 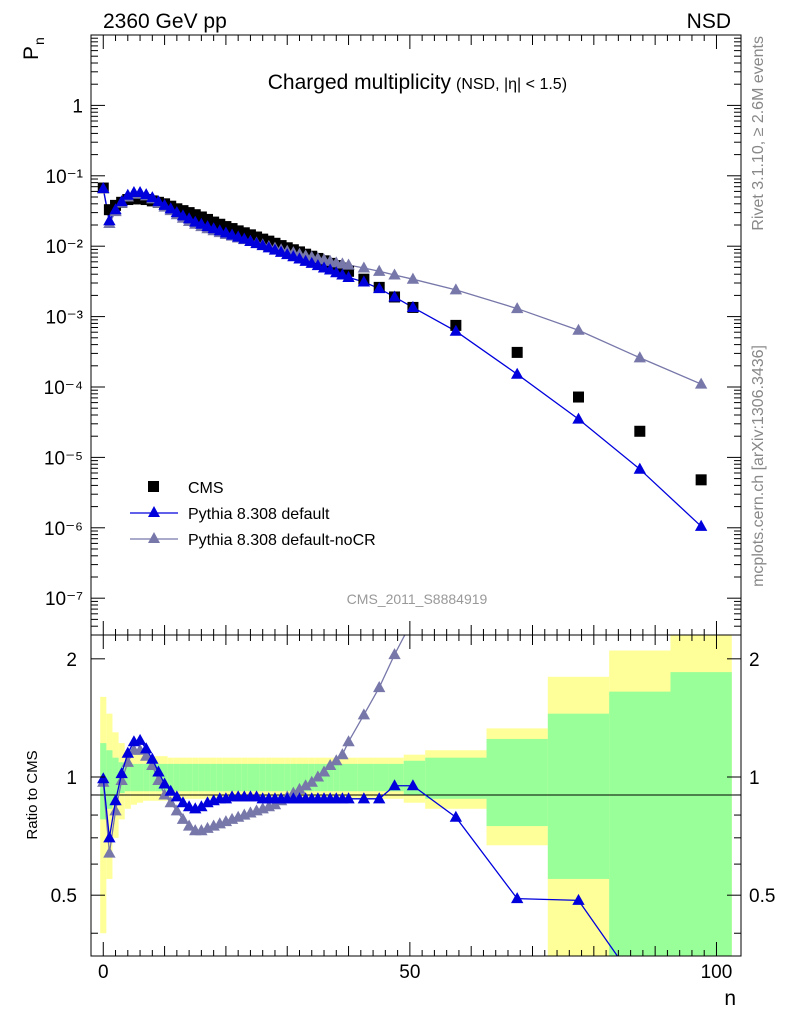 I want to click on x-tick-label: 50, so click(x=409, y=972).